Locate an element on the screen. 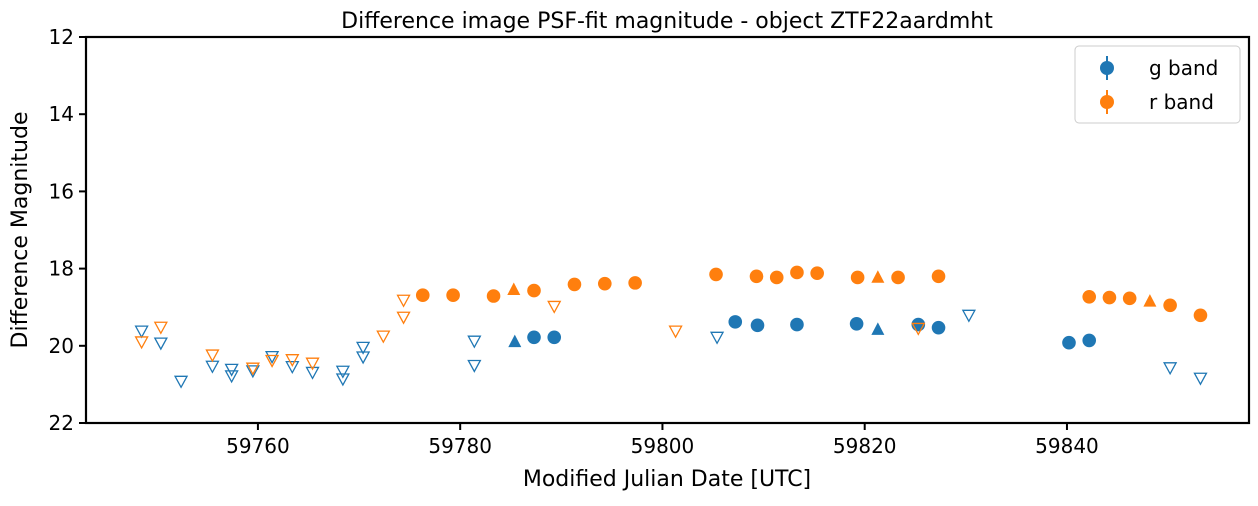  x-tick-label: 59800 is located at coordinates (663, 446).